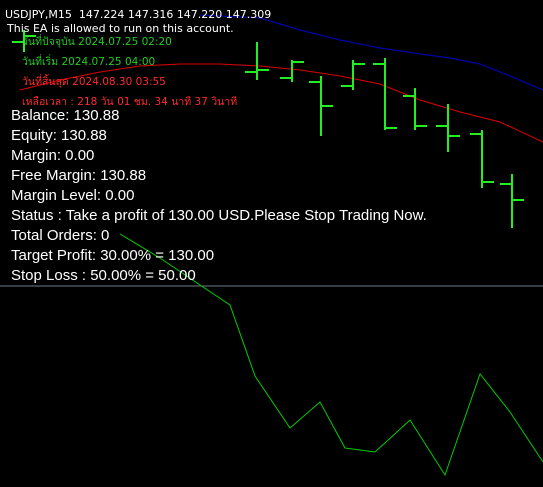 The width and height of the screenshot is (543, 487). What do you see at coordinates (371, 52) in the screenshot?
I see `blue-moving-average-line` at bounding box center [371, 52].